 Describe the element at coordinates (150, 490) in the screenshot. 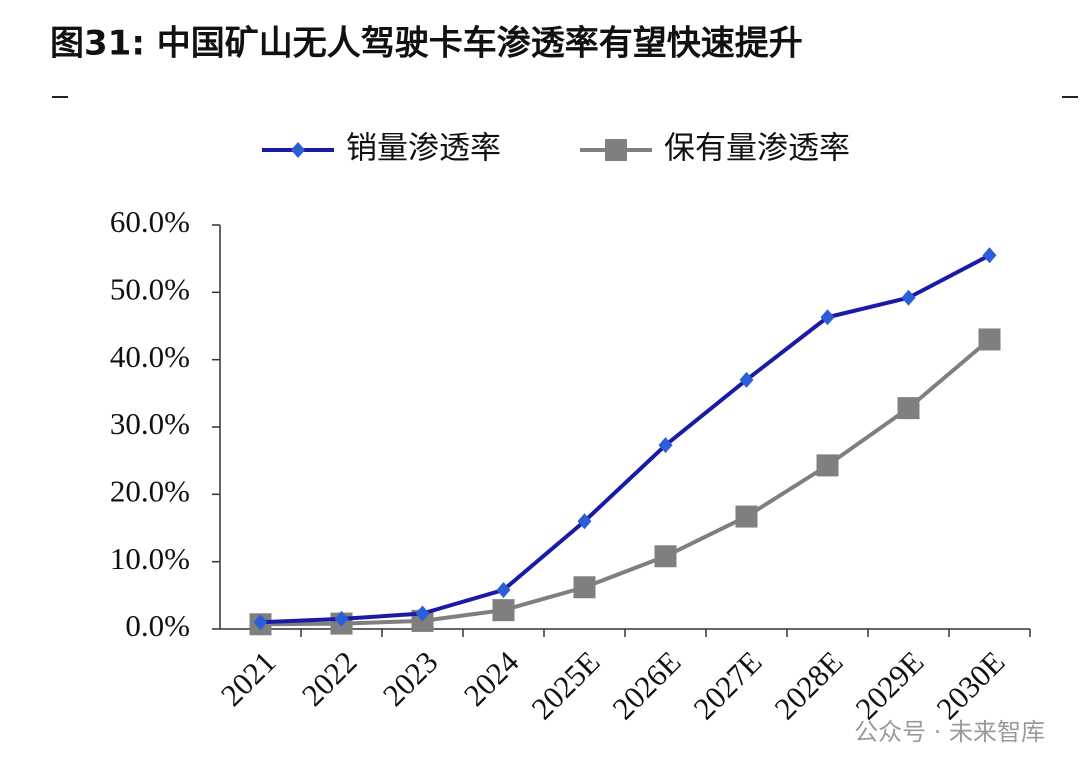

I see `y-tick-label: 20.0%` at that location.